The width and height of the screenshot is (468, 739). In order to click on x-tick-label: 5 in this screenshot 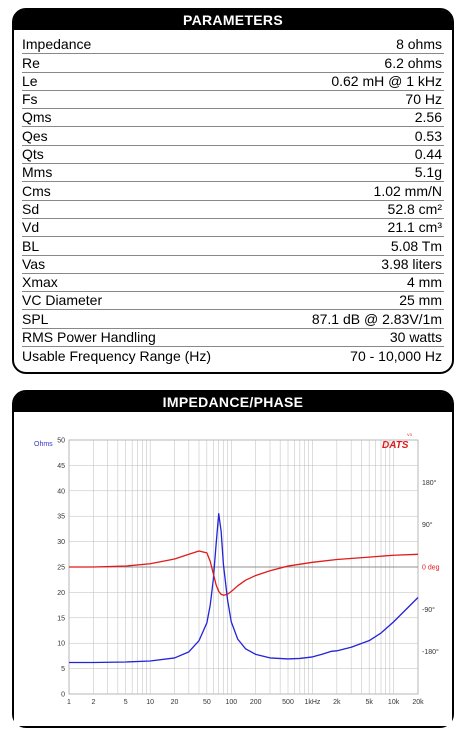, I will do `click(126, 702)`.